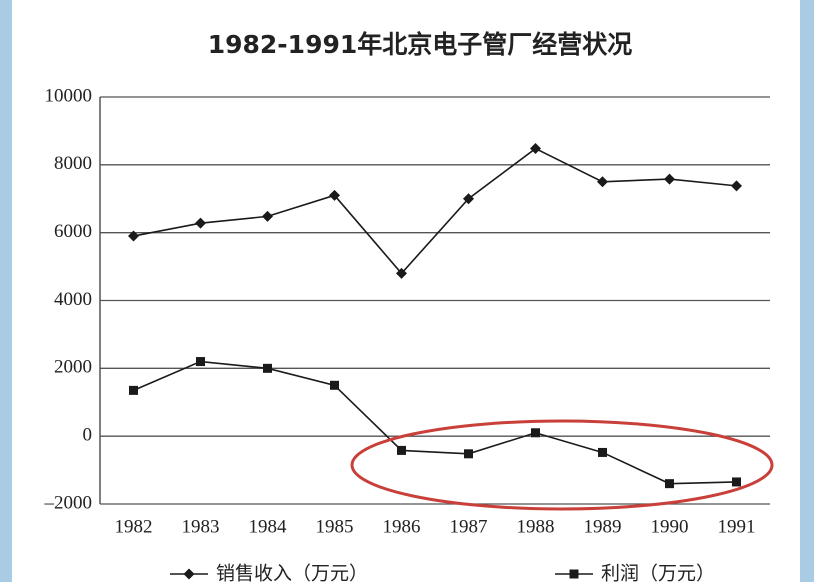  What do you see at coordinates (469, 526) in the screenshot?
I see `x-tick-label: 1987` at bounding box center [469, 526].